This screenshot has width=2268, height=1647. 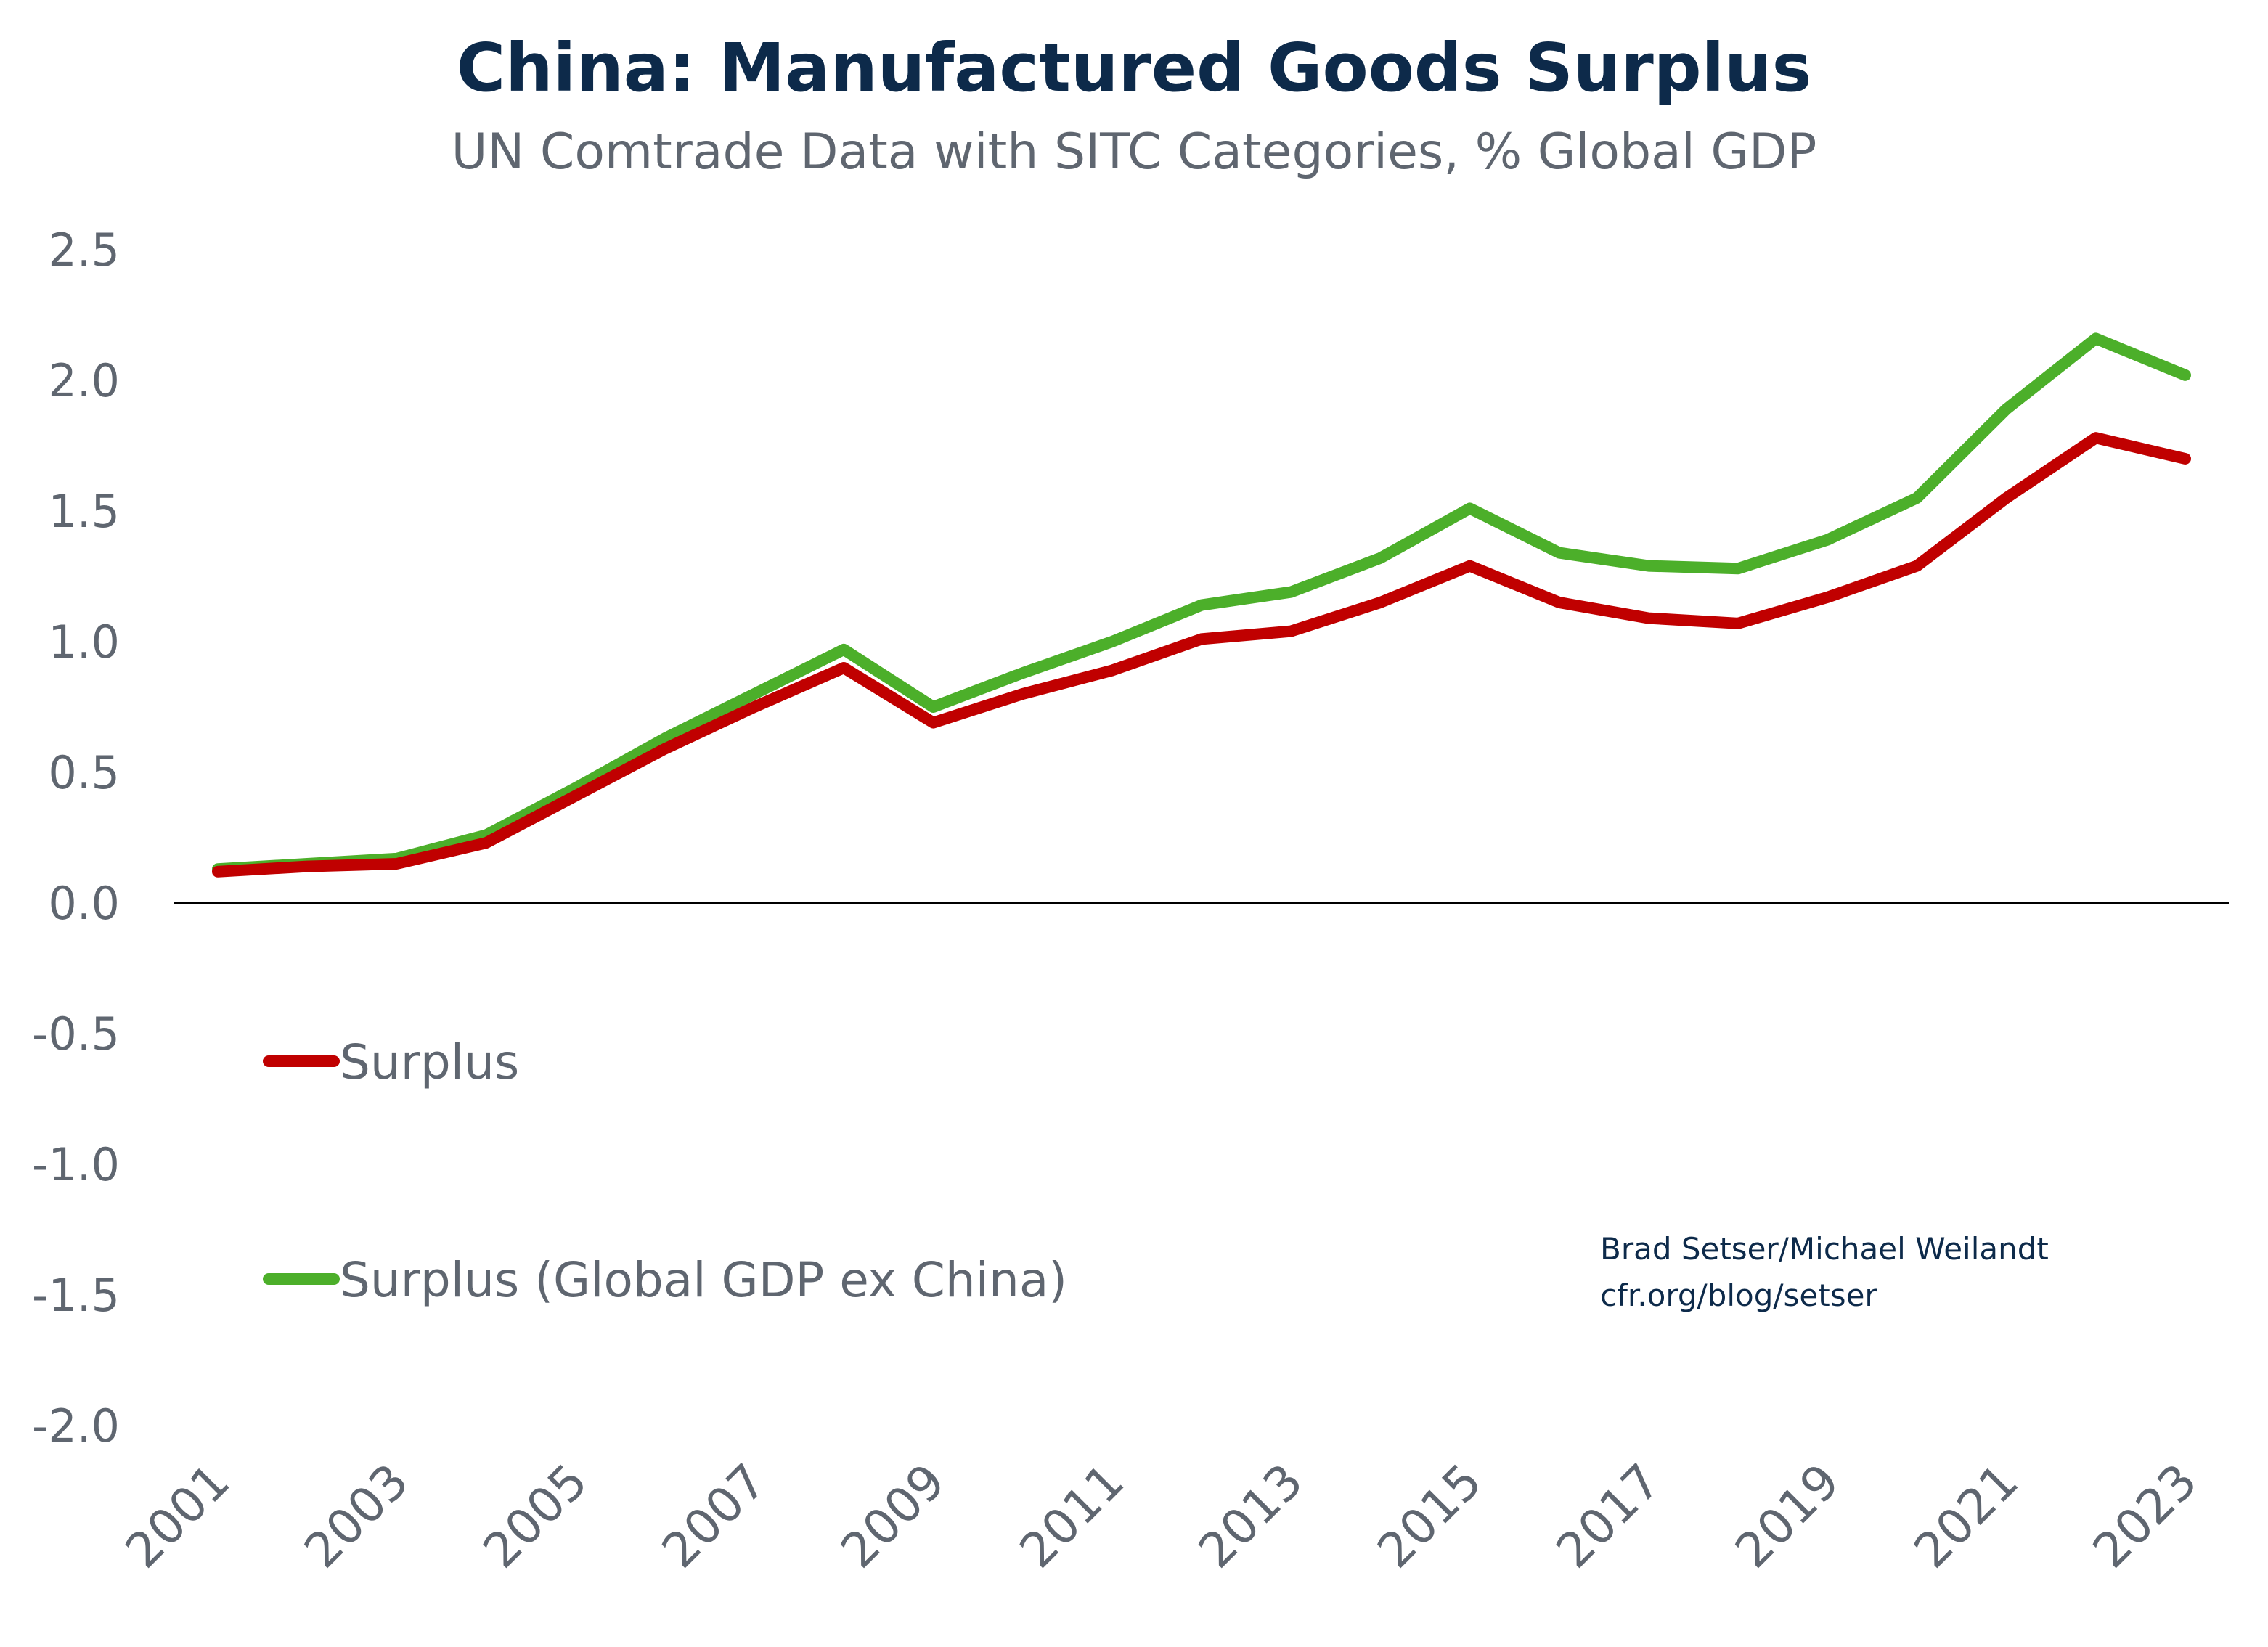 I want to click on y-tick-label: 1.5, so click(x=84, y=511).